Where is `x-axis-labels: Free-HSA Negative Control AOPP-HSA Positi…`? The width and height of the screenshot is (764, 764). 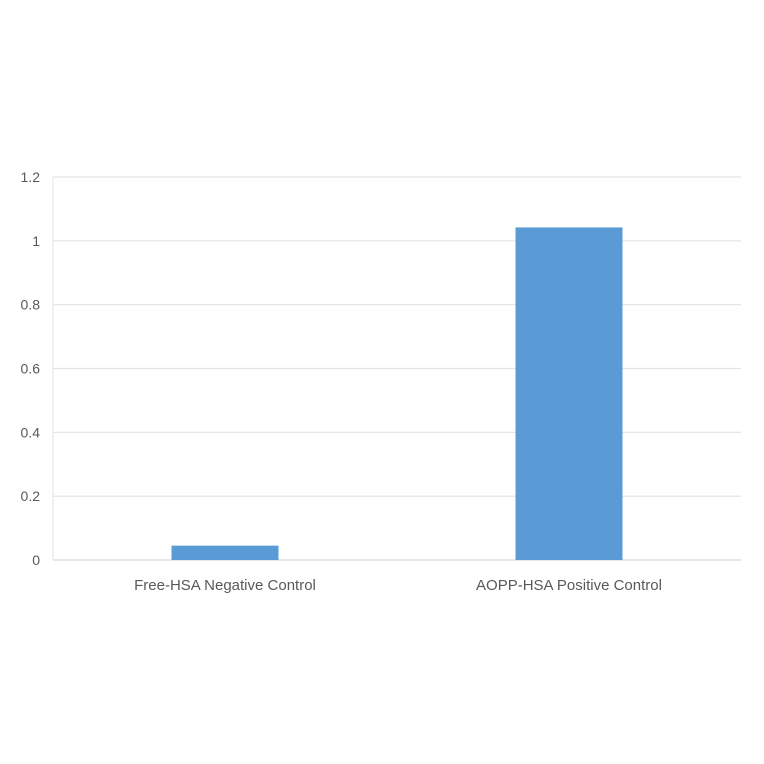
x-axis-labels: Free-HSA Negative Control AOPP-HSA Positi… is located at coordinates (398, 585).